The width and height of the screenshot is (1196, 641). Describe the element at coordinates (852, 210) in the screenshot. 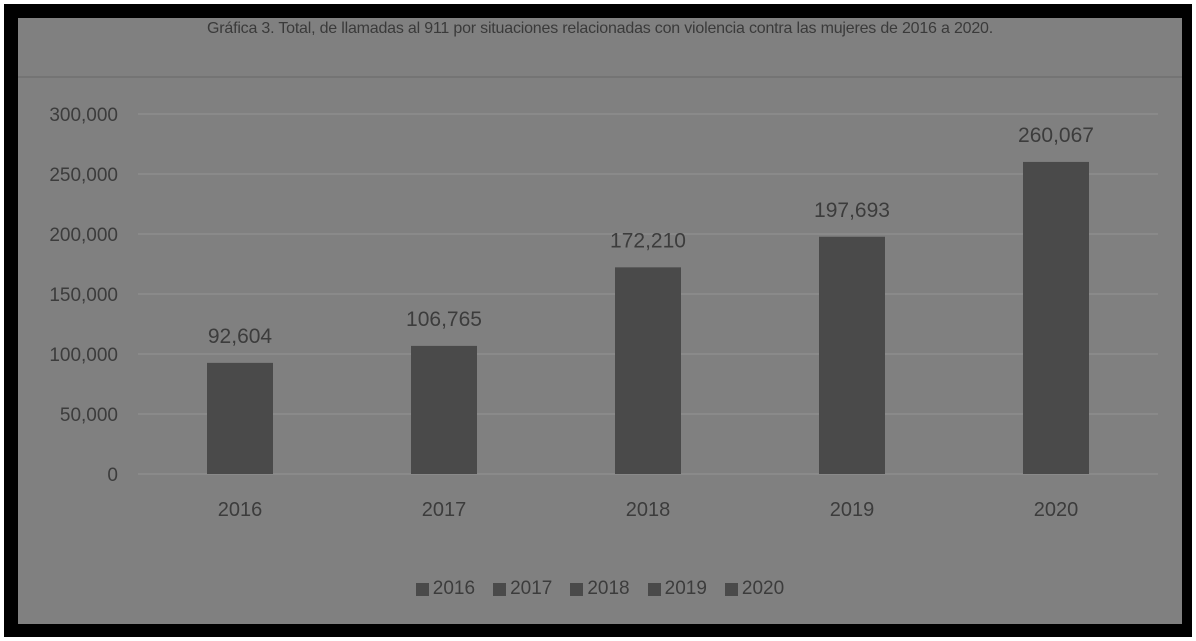

I see `data-label: 197,693` at that location.